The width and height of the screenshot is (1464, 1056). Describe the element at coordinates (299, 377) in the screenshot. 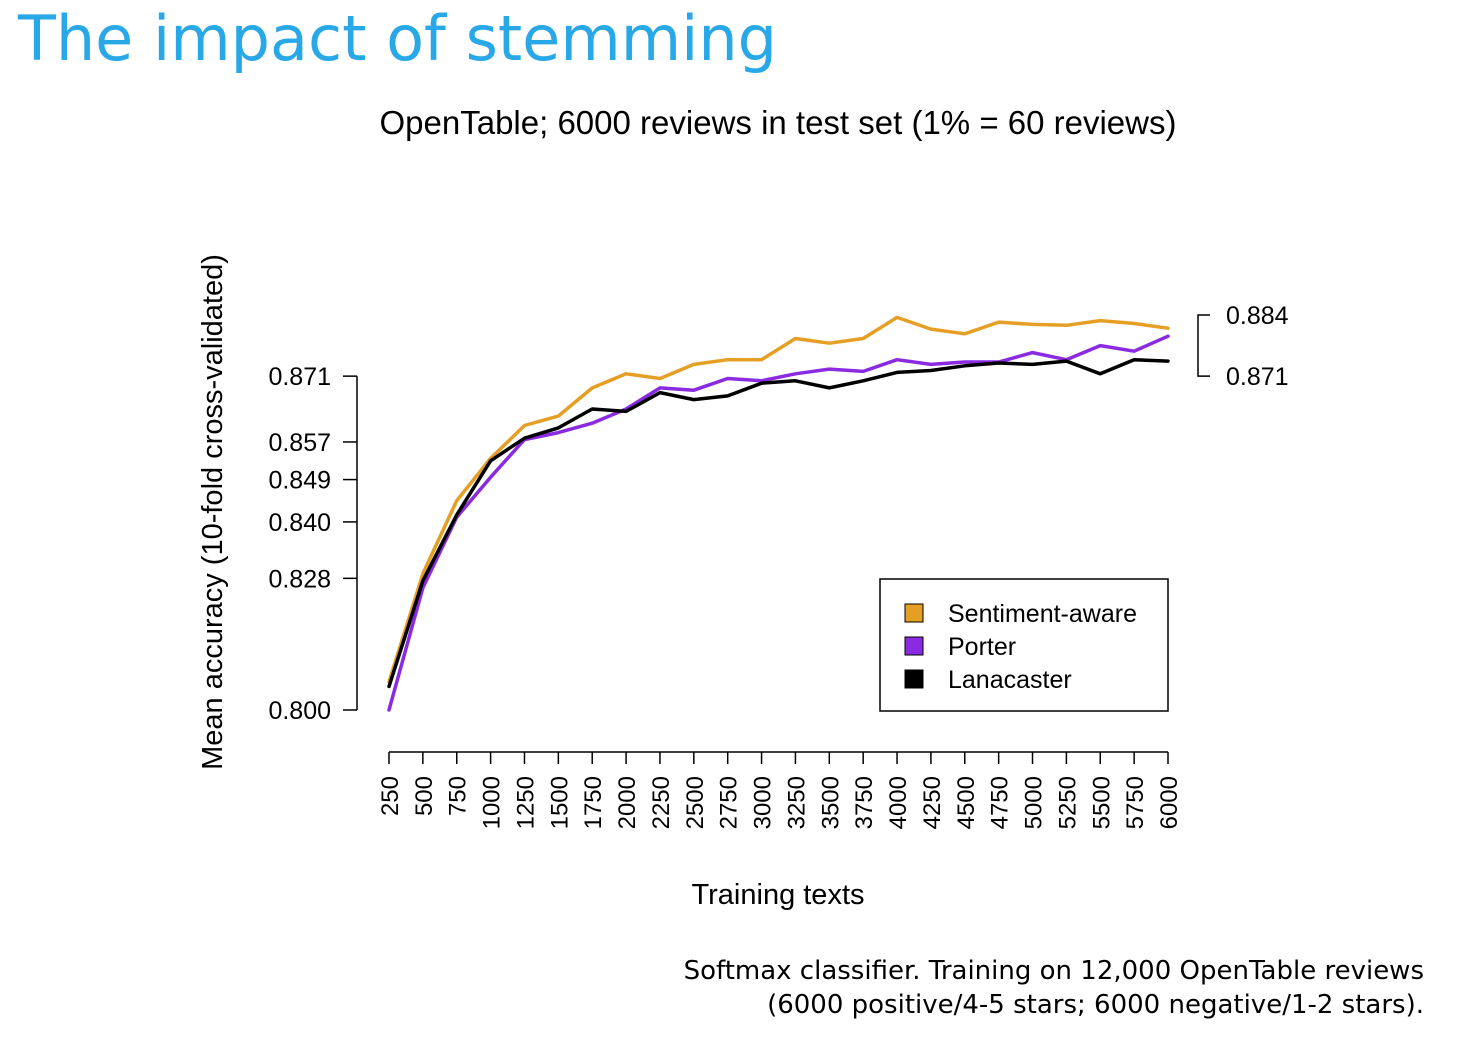

I see `y-tick-label: 0.871` at that location.